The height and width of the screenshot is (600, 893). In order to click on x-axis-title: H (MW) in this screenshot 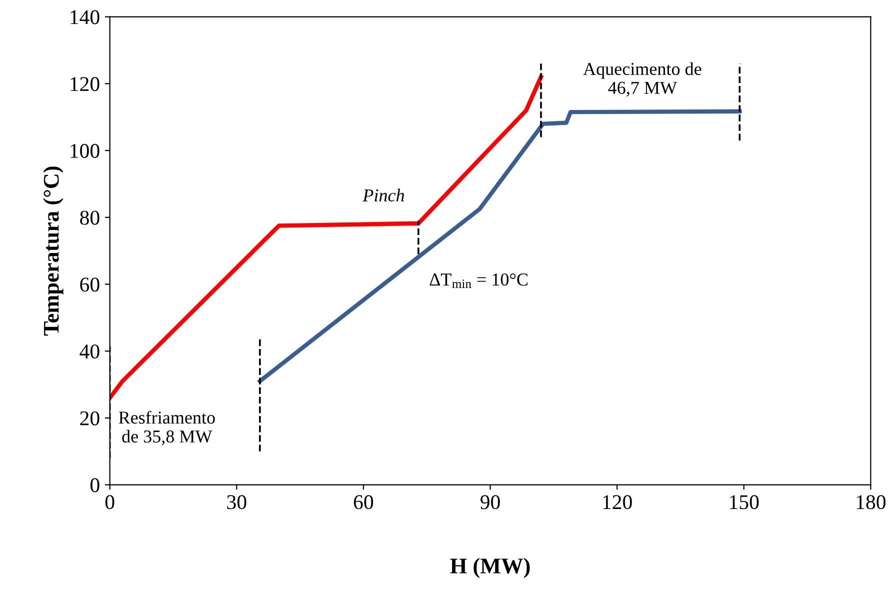, I will do `click(490, 568)`.